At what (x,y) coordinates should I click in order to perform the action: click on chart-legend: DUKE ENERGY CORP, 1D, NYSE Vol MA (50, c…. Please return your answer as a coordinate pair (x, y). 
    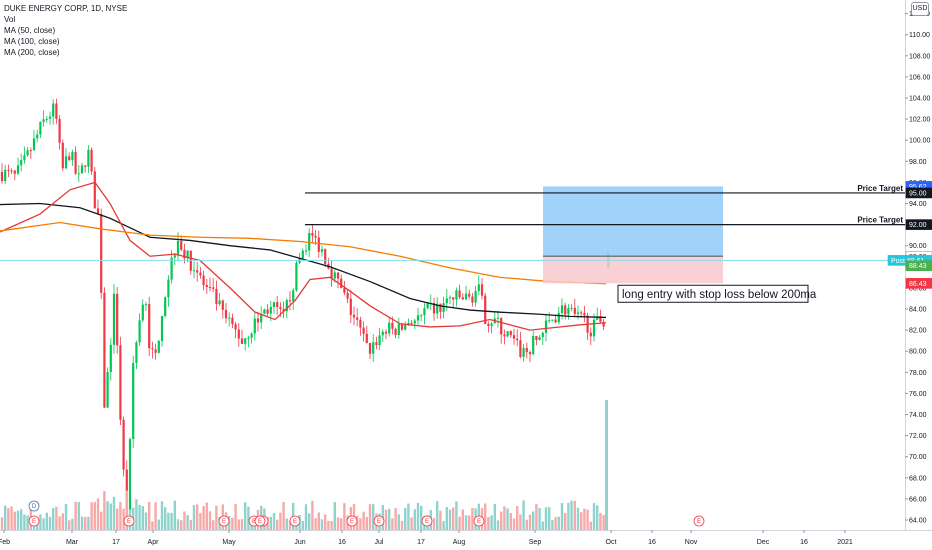
    Looking at the image, I should click on (65, 30).